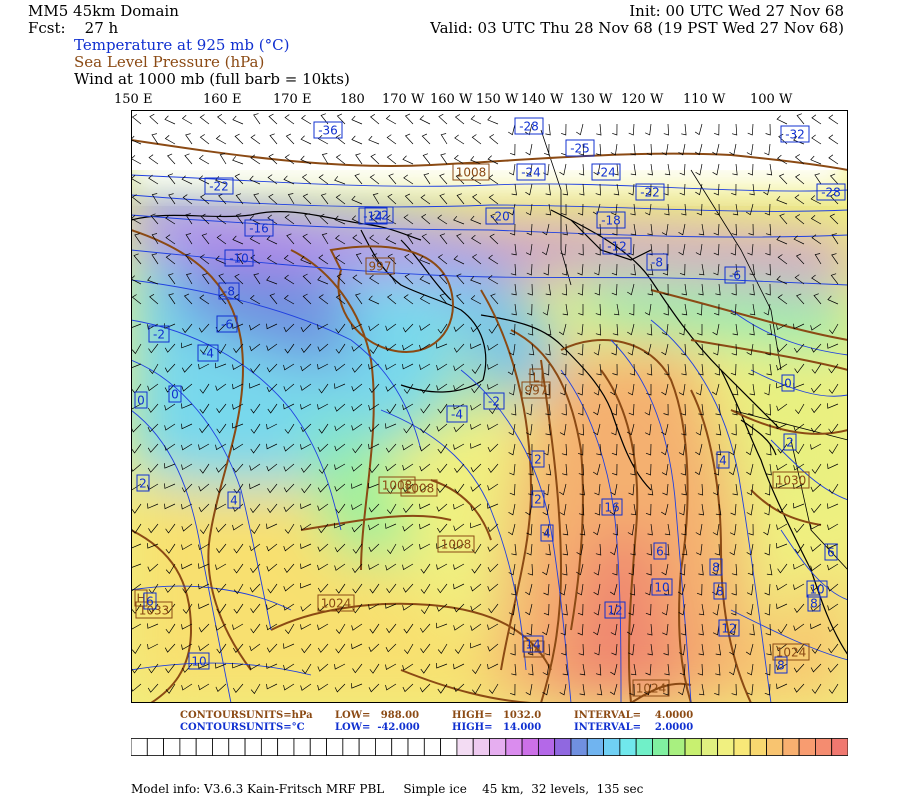  Describe the element at coordinates (497, 715) in the screenshot. I see `slp-high: HIGH= 1032.0` at that location.